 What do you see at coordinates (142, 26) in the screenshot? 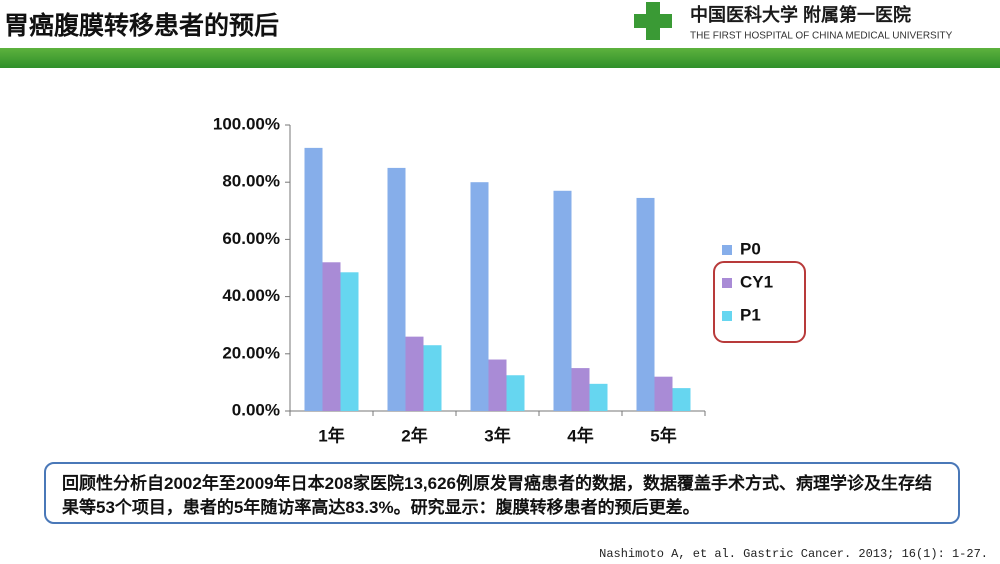
I see `slide-title: 胃癌腹膜转移患者的预后` at bounding box center [142, 26].